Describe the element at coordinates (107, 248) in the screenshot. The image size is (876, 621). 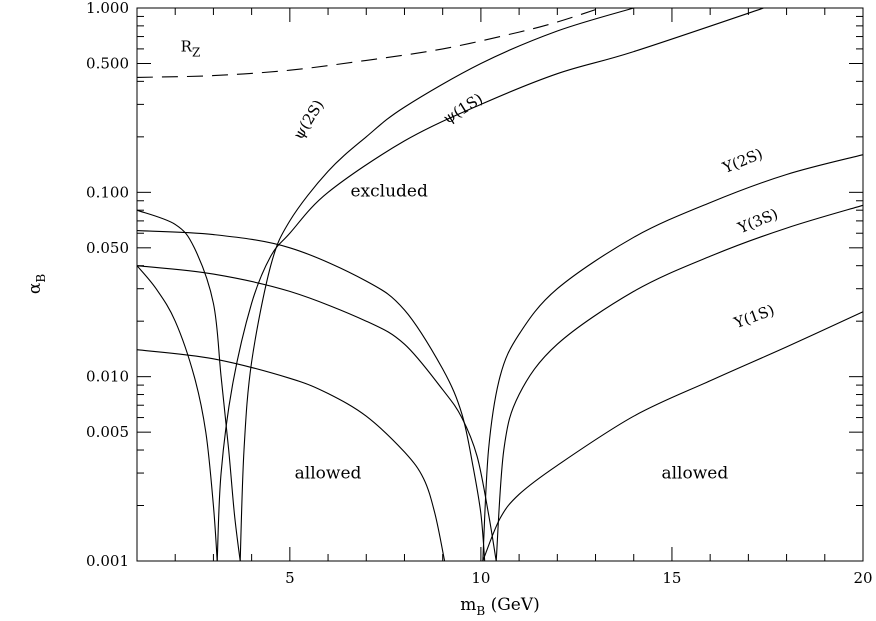
I see `y-tick-label: 0.050` at that location.